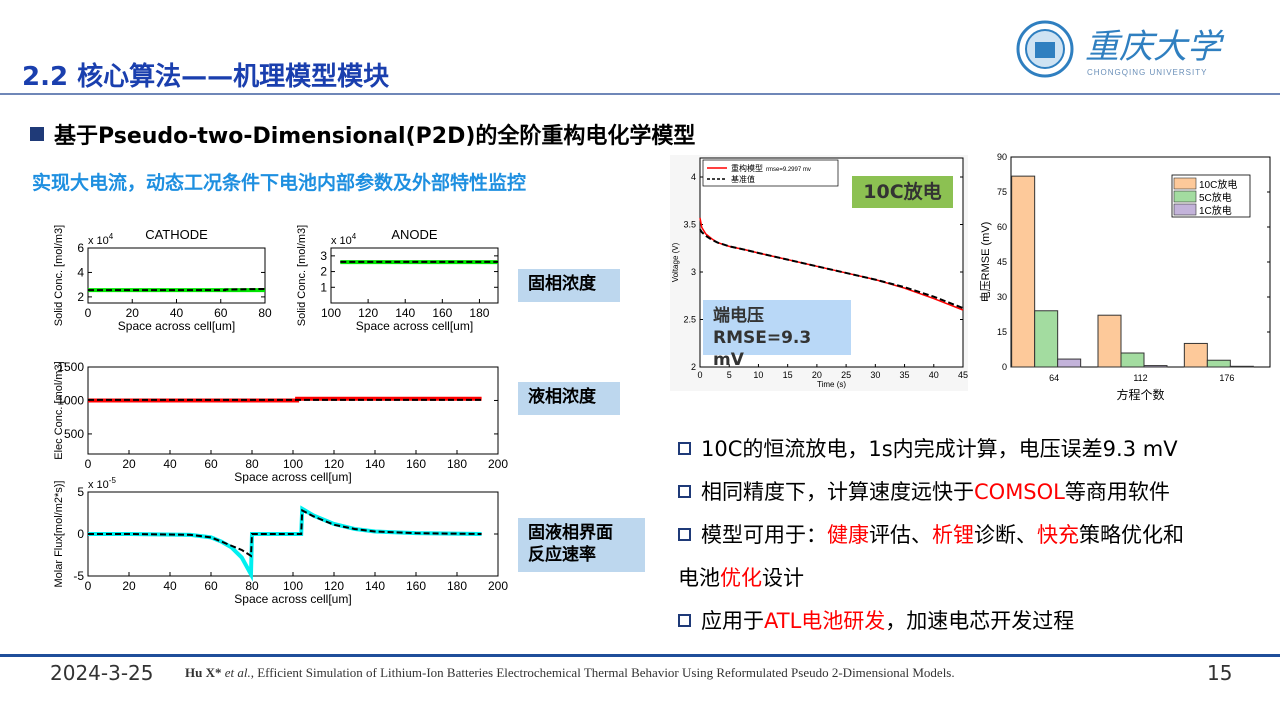 This screenshot has width=1280, height=720. What do you see at coordinates (176, 234) in the screenshot?
I see `chart-title: CATHODE` at bounding box center [176, 234].